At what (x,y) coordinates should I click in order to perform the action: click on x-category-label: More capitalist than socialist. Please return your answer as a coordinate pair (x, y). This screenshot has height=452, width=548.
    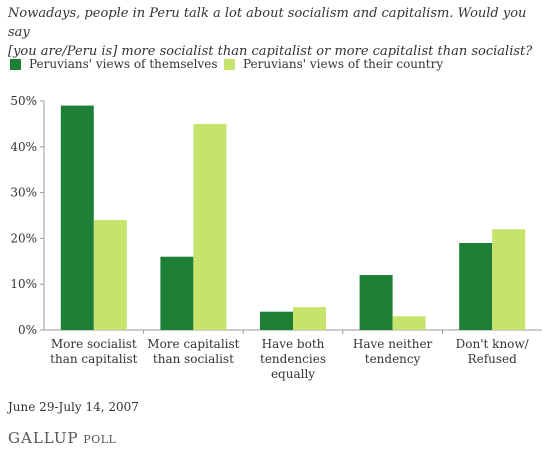
    Looking at the image, I should click on (193, 352).